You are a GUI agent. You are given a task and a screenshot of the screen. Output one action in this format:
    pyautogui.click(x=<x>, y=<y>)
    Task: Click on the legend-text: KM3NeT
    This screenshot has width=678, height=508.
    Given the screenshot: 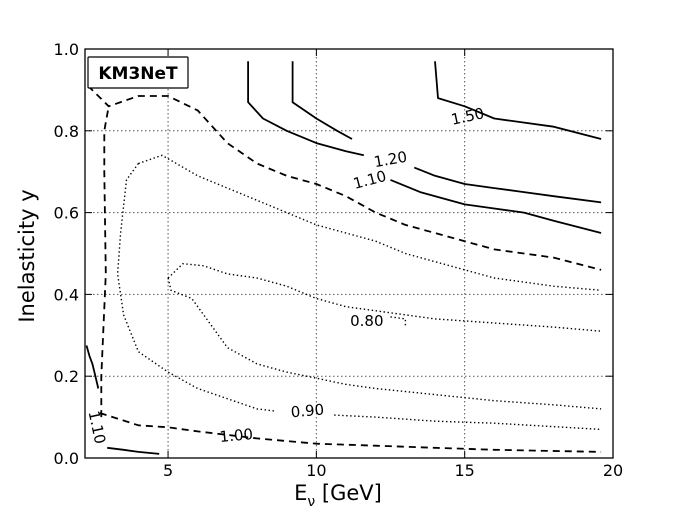 What is the action you would take?
    pyautogui.click(x=138, y=74)
    